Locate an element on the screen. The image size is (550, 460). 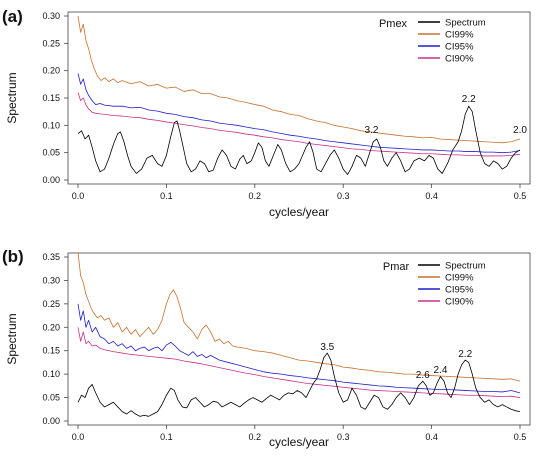
peak-annotation: 3.5 is located at coordinates (327, 347).